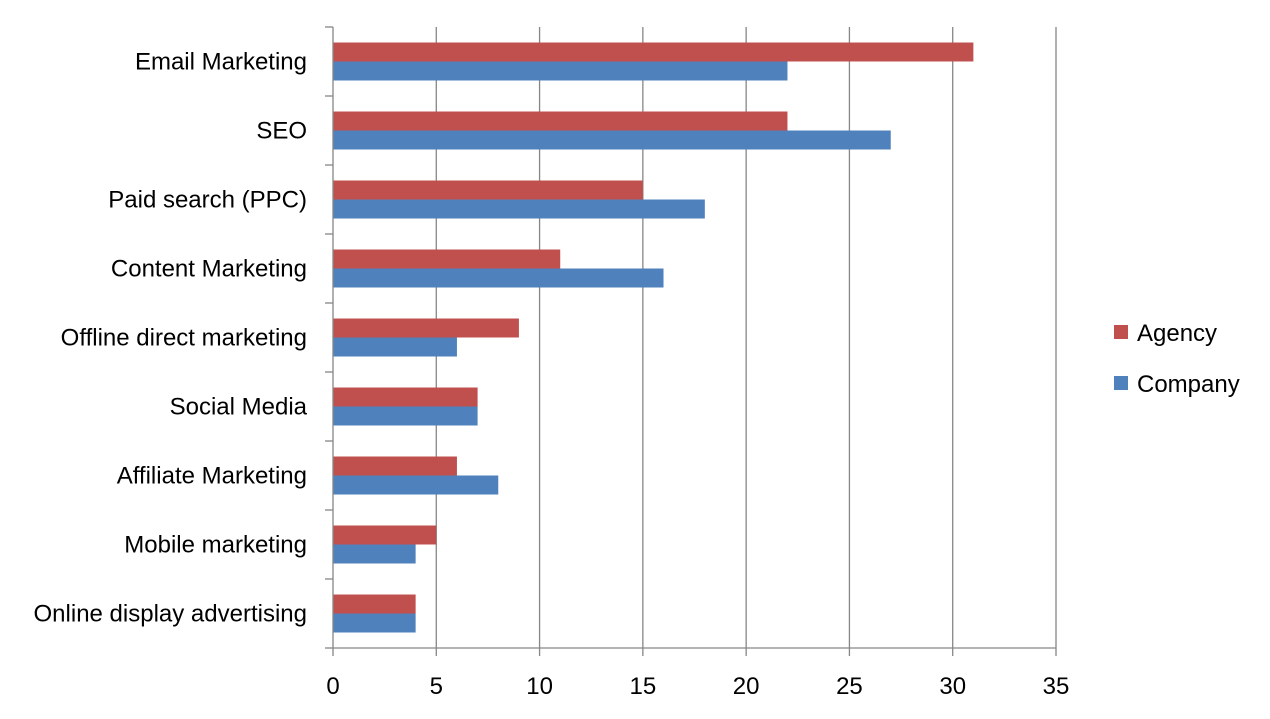 Image resolution: width=1270 pixels, height=719 pixels. I want to click on category-label: SEO, so click(281, 131).